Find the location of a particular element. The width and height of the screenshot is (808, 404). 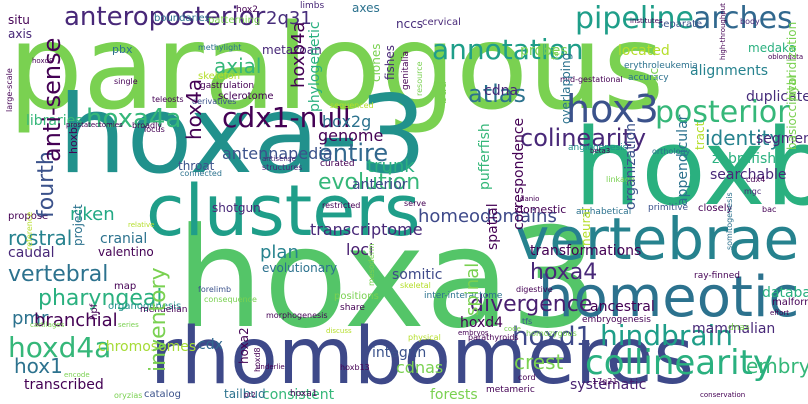

word-series: inter-interactome is located at coordinates (463, 296).